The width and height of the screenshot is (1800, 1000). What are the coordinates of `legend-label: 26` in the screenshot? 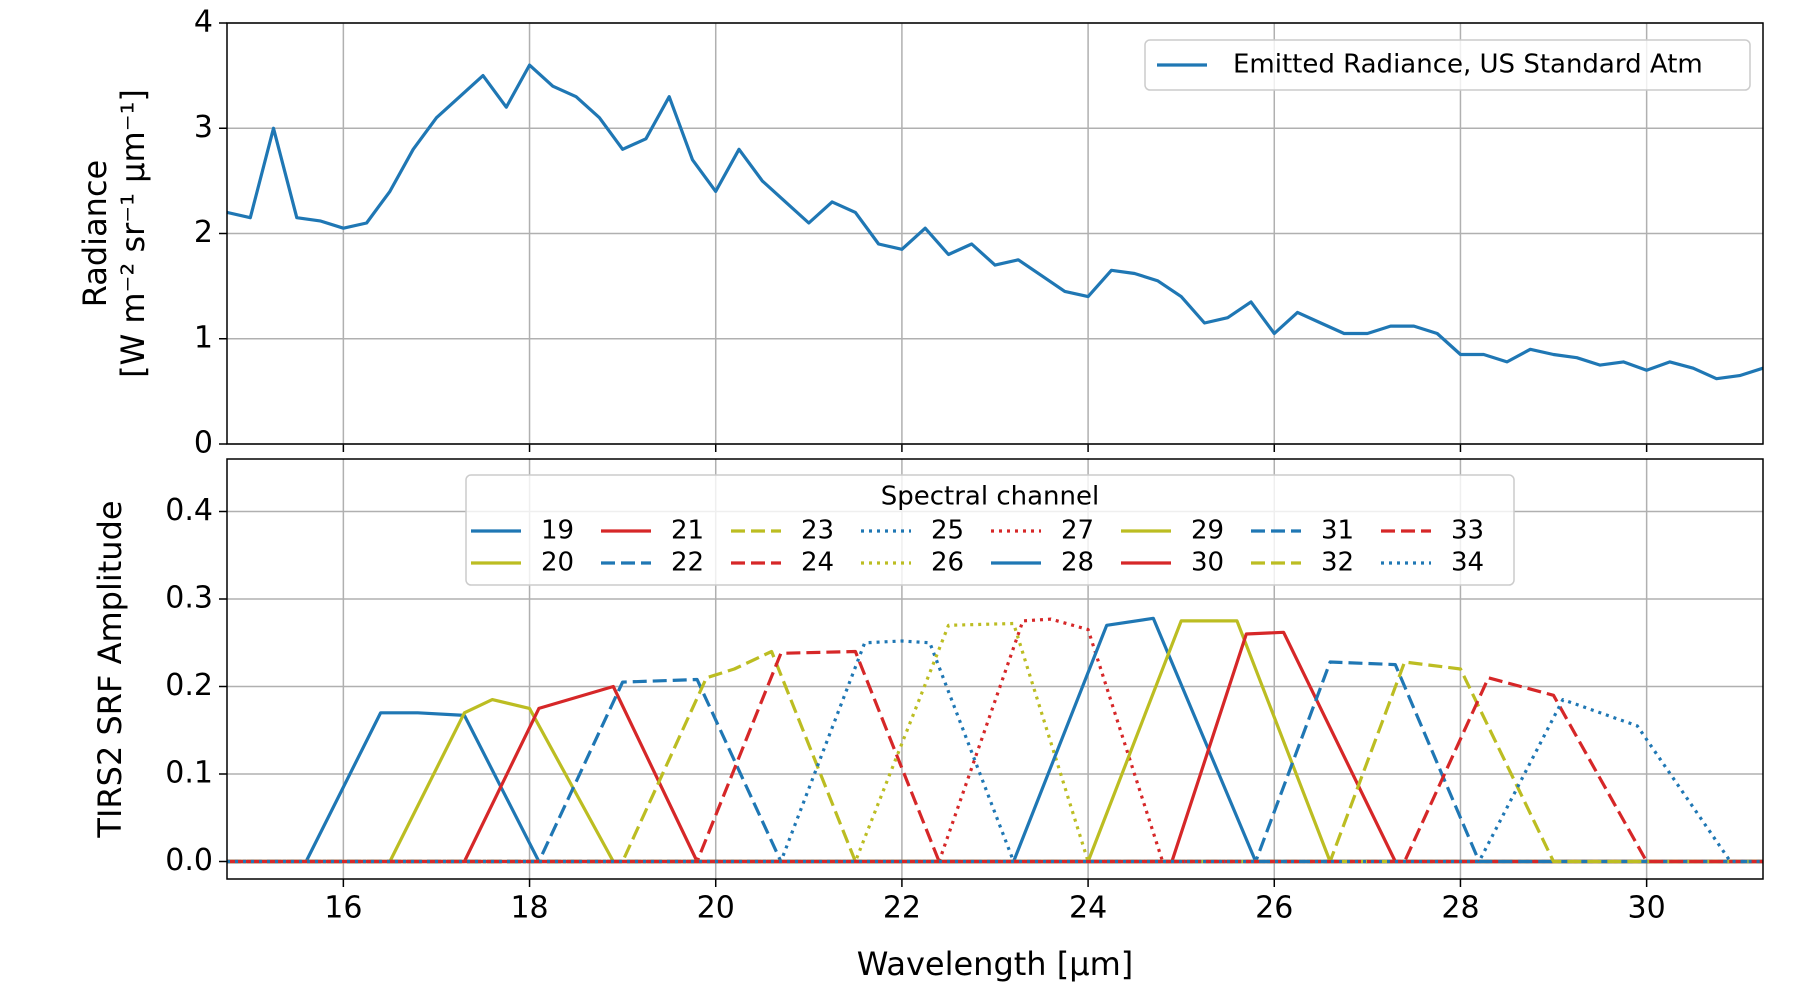 It's located at (947, 563).